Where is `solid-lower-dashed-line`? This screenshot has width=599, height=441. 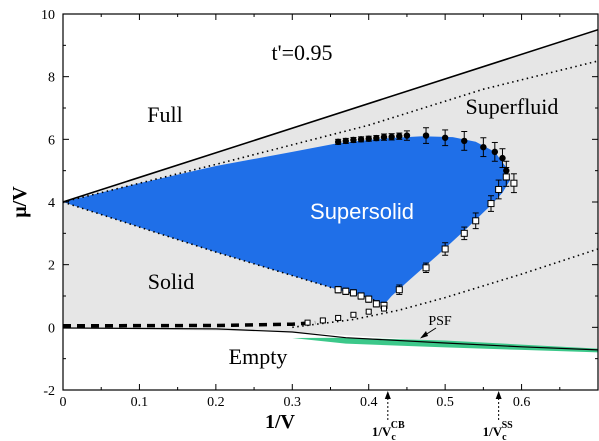 solid-lower-dashed-line is located at coordinates (189, 324).